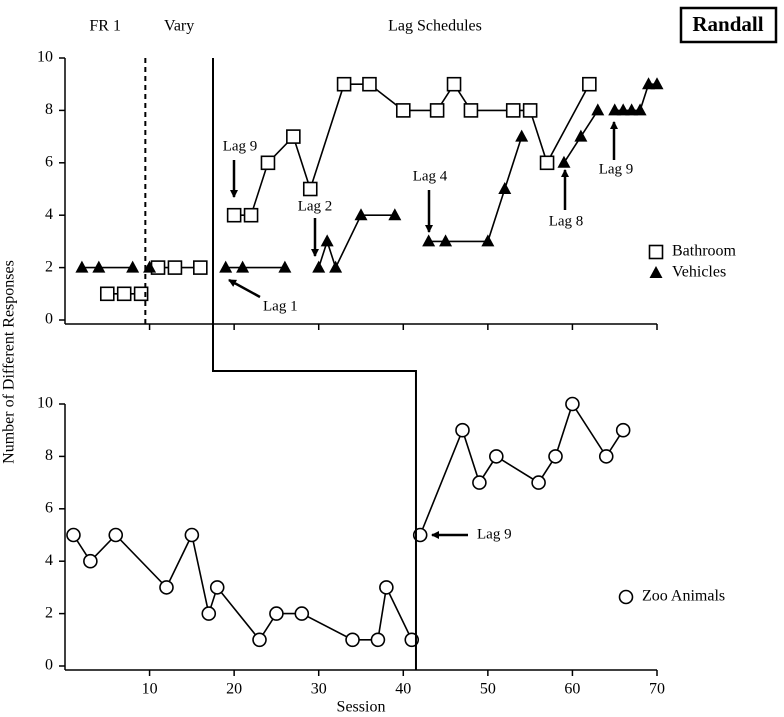 This screenshot has width=784, height=717. Describe the element at coordinates (430, 176) in the screenshot. I see `annotation: Lag 4` at that location.